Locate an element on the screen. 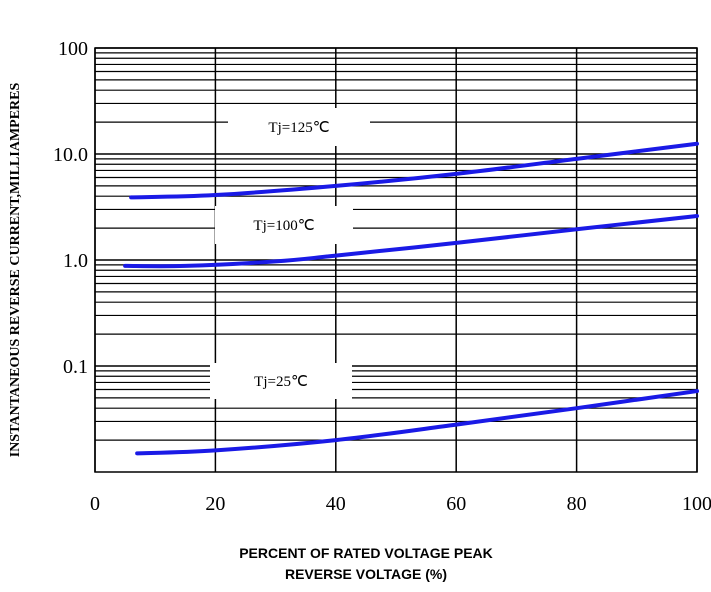 The image size is (711, 592). x-tick-label: 100 is located at coordinates (696, 504).